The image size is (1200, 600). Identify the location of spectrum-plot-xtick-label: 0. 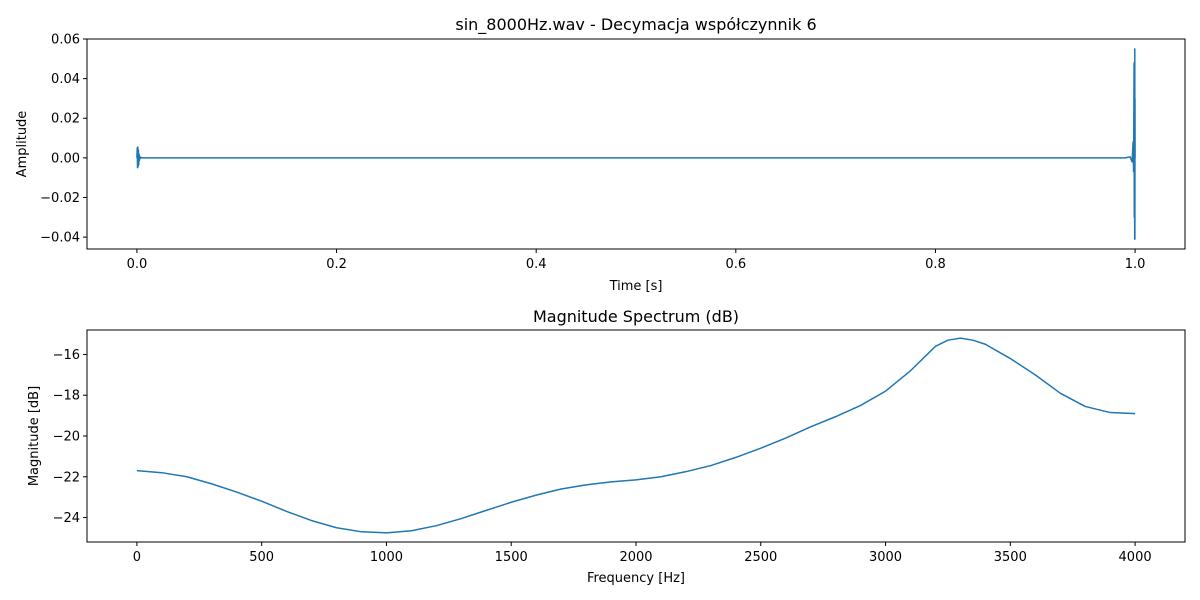
(137, 557).